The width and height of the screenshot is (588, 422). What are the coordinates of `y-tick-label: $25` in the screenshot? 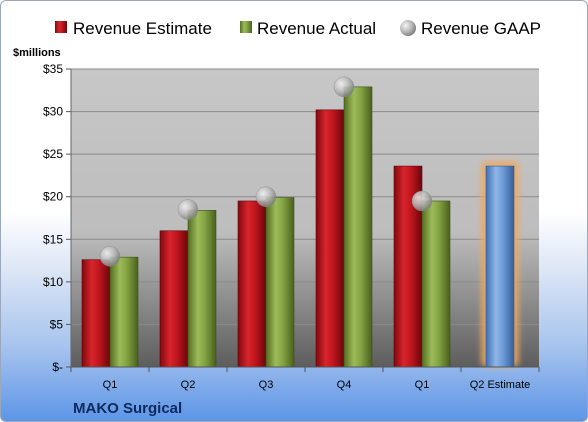 It's located at (53, 154).